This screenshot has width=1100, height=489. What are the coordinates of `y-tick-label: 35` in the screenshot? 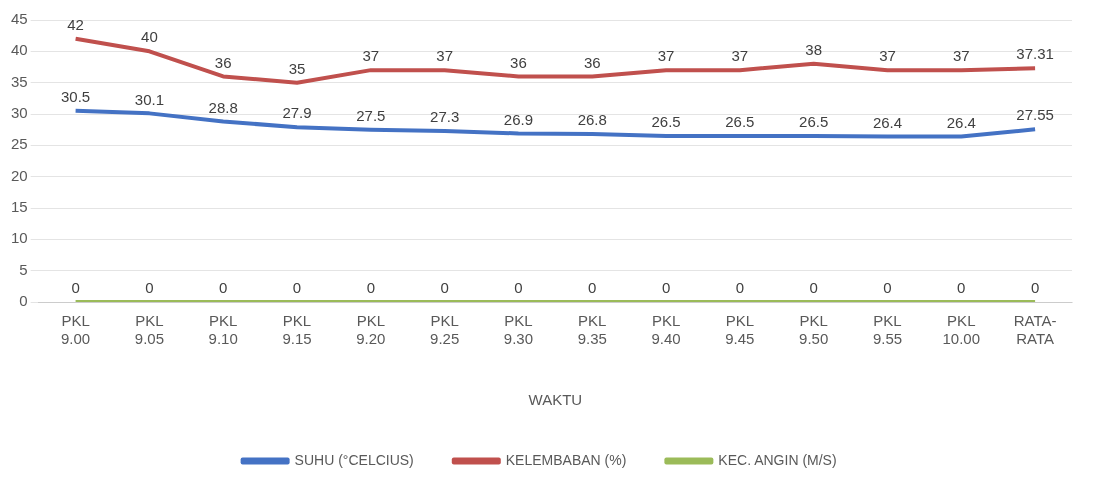 It's located at (19, 81).